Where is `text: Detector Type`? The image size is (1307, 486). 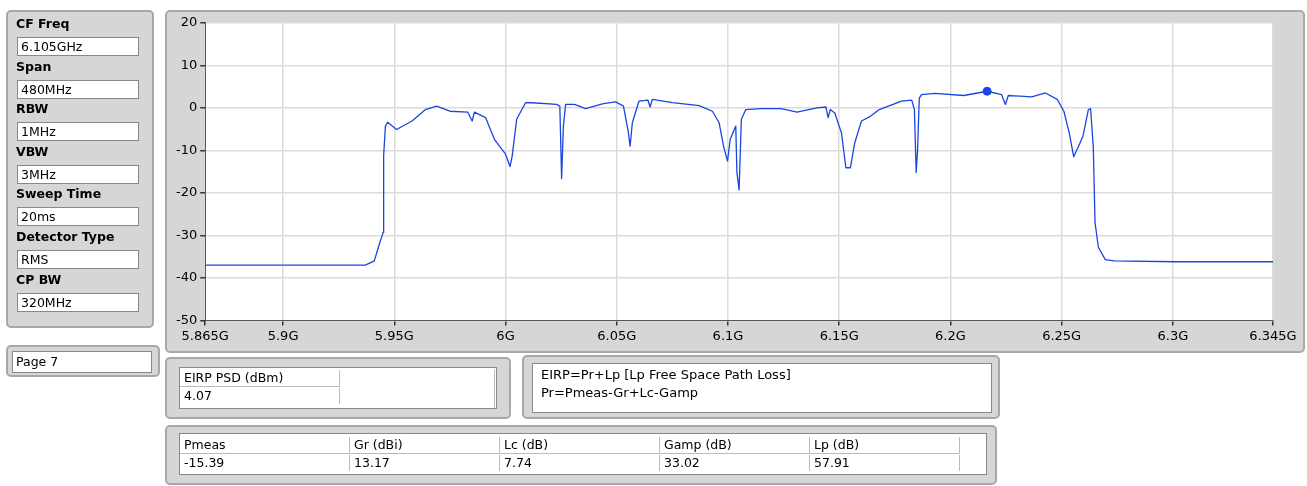 text: Detector Type is located at coordinates (65, 236).